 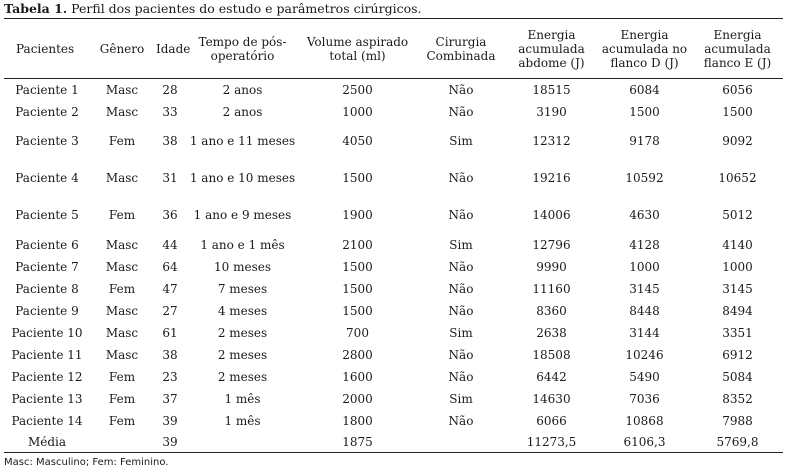 I want to click on table-cell: 14006, so click(x=551, y=215).